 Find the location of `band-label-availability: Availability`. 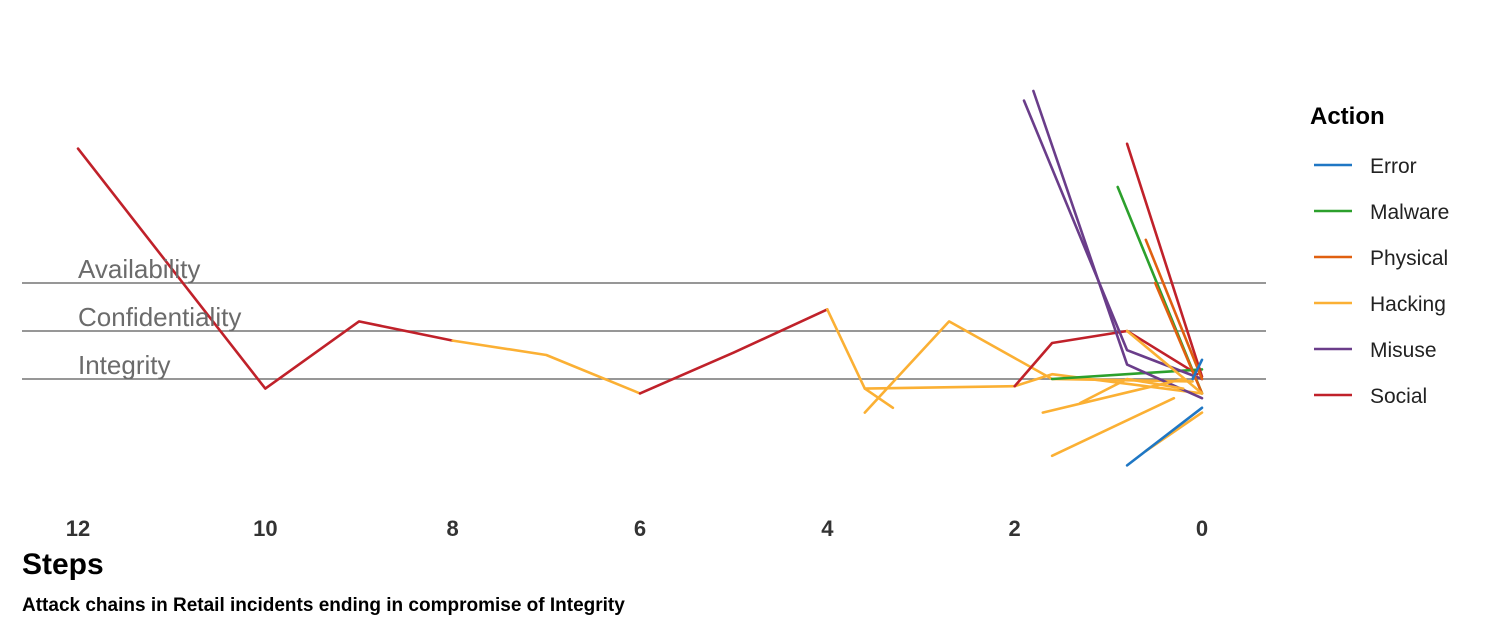

band-label-availability: Availability is located at coordinates (139, 269).